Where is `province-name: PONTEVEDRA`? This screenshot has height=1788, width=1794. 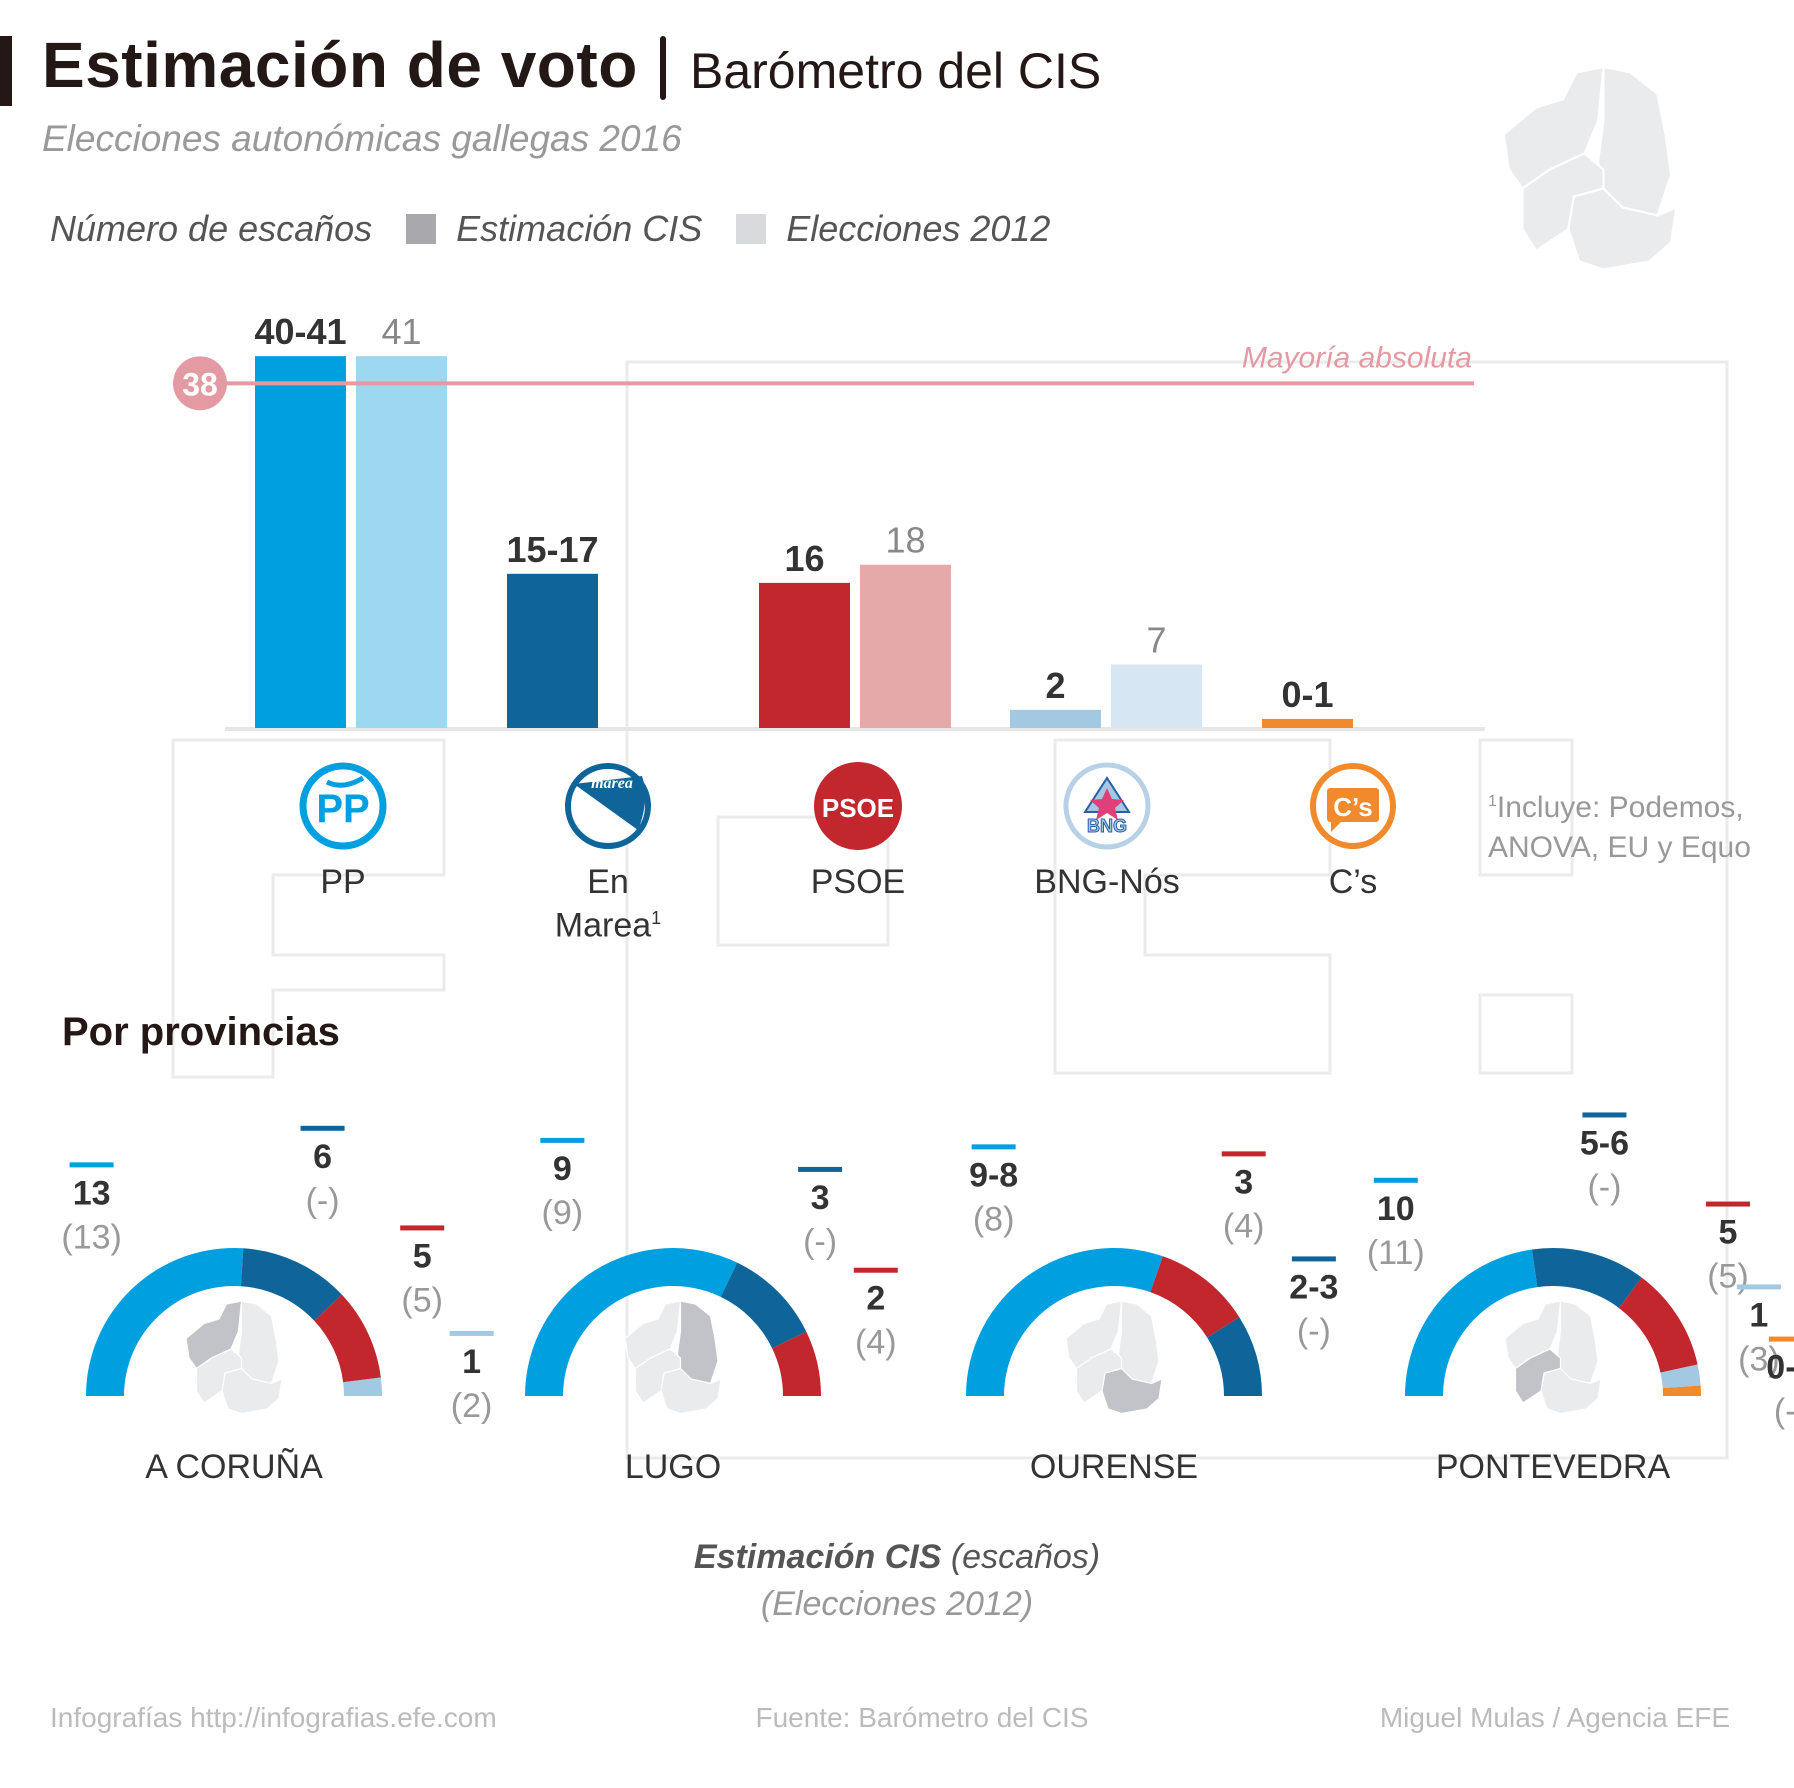
province-name: PONTEVEDRA is located at coordinates (1553, 1467).